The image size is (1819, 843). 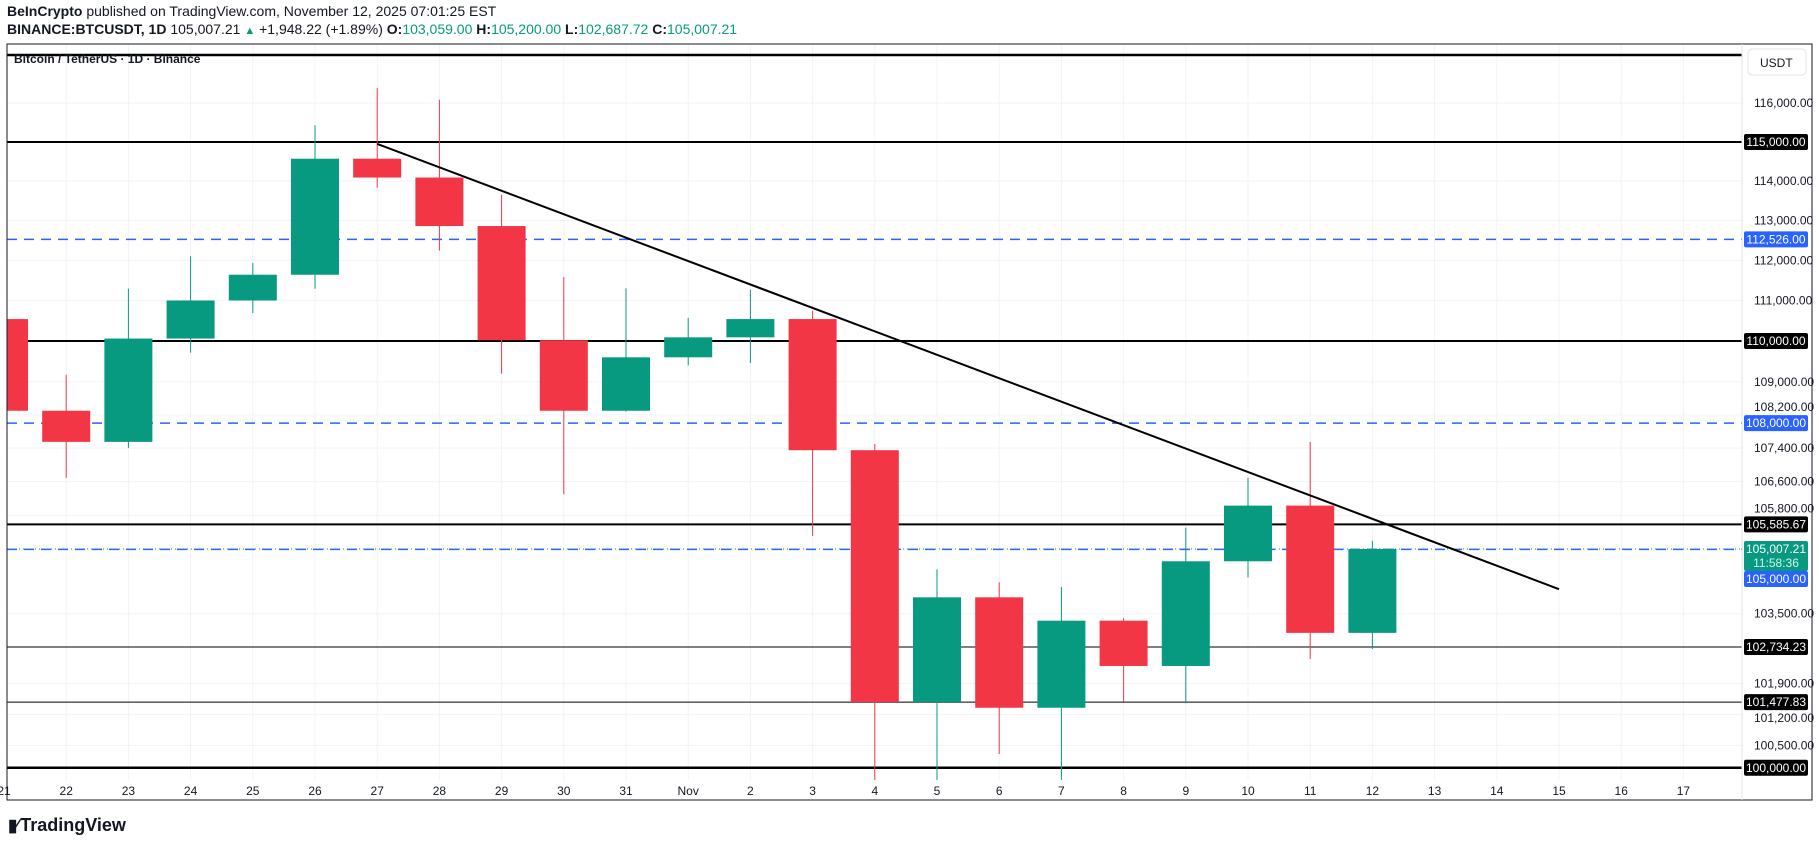 I want to click on last-price: 105,007.21, so click(x=205, y=29).